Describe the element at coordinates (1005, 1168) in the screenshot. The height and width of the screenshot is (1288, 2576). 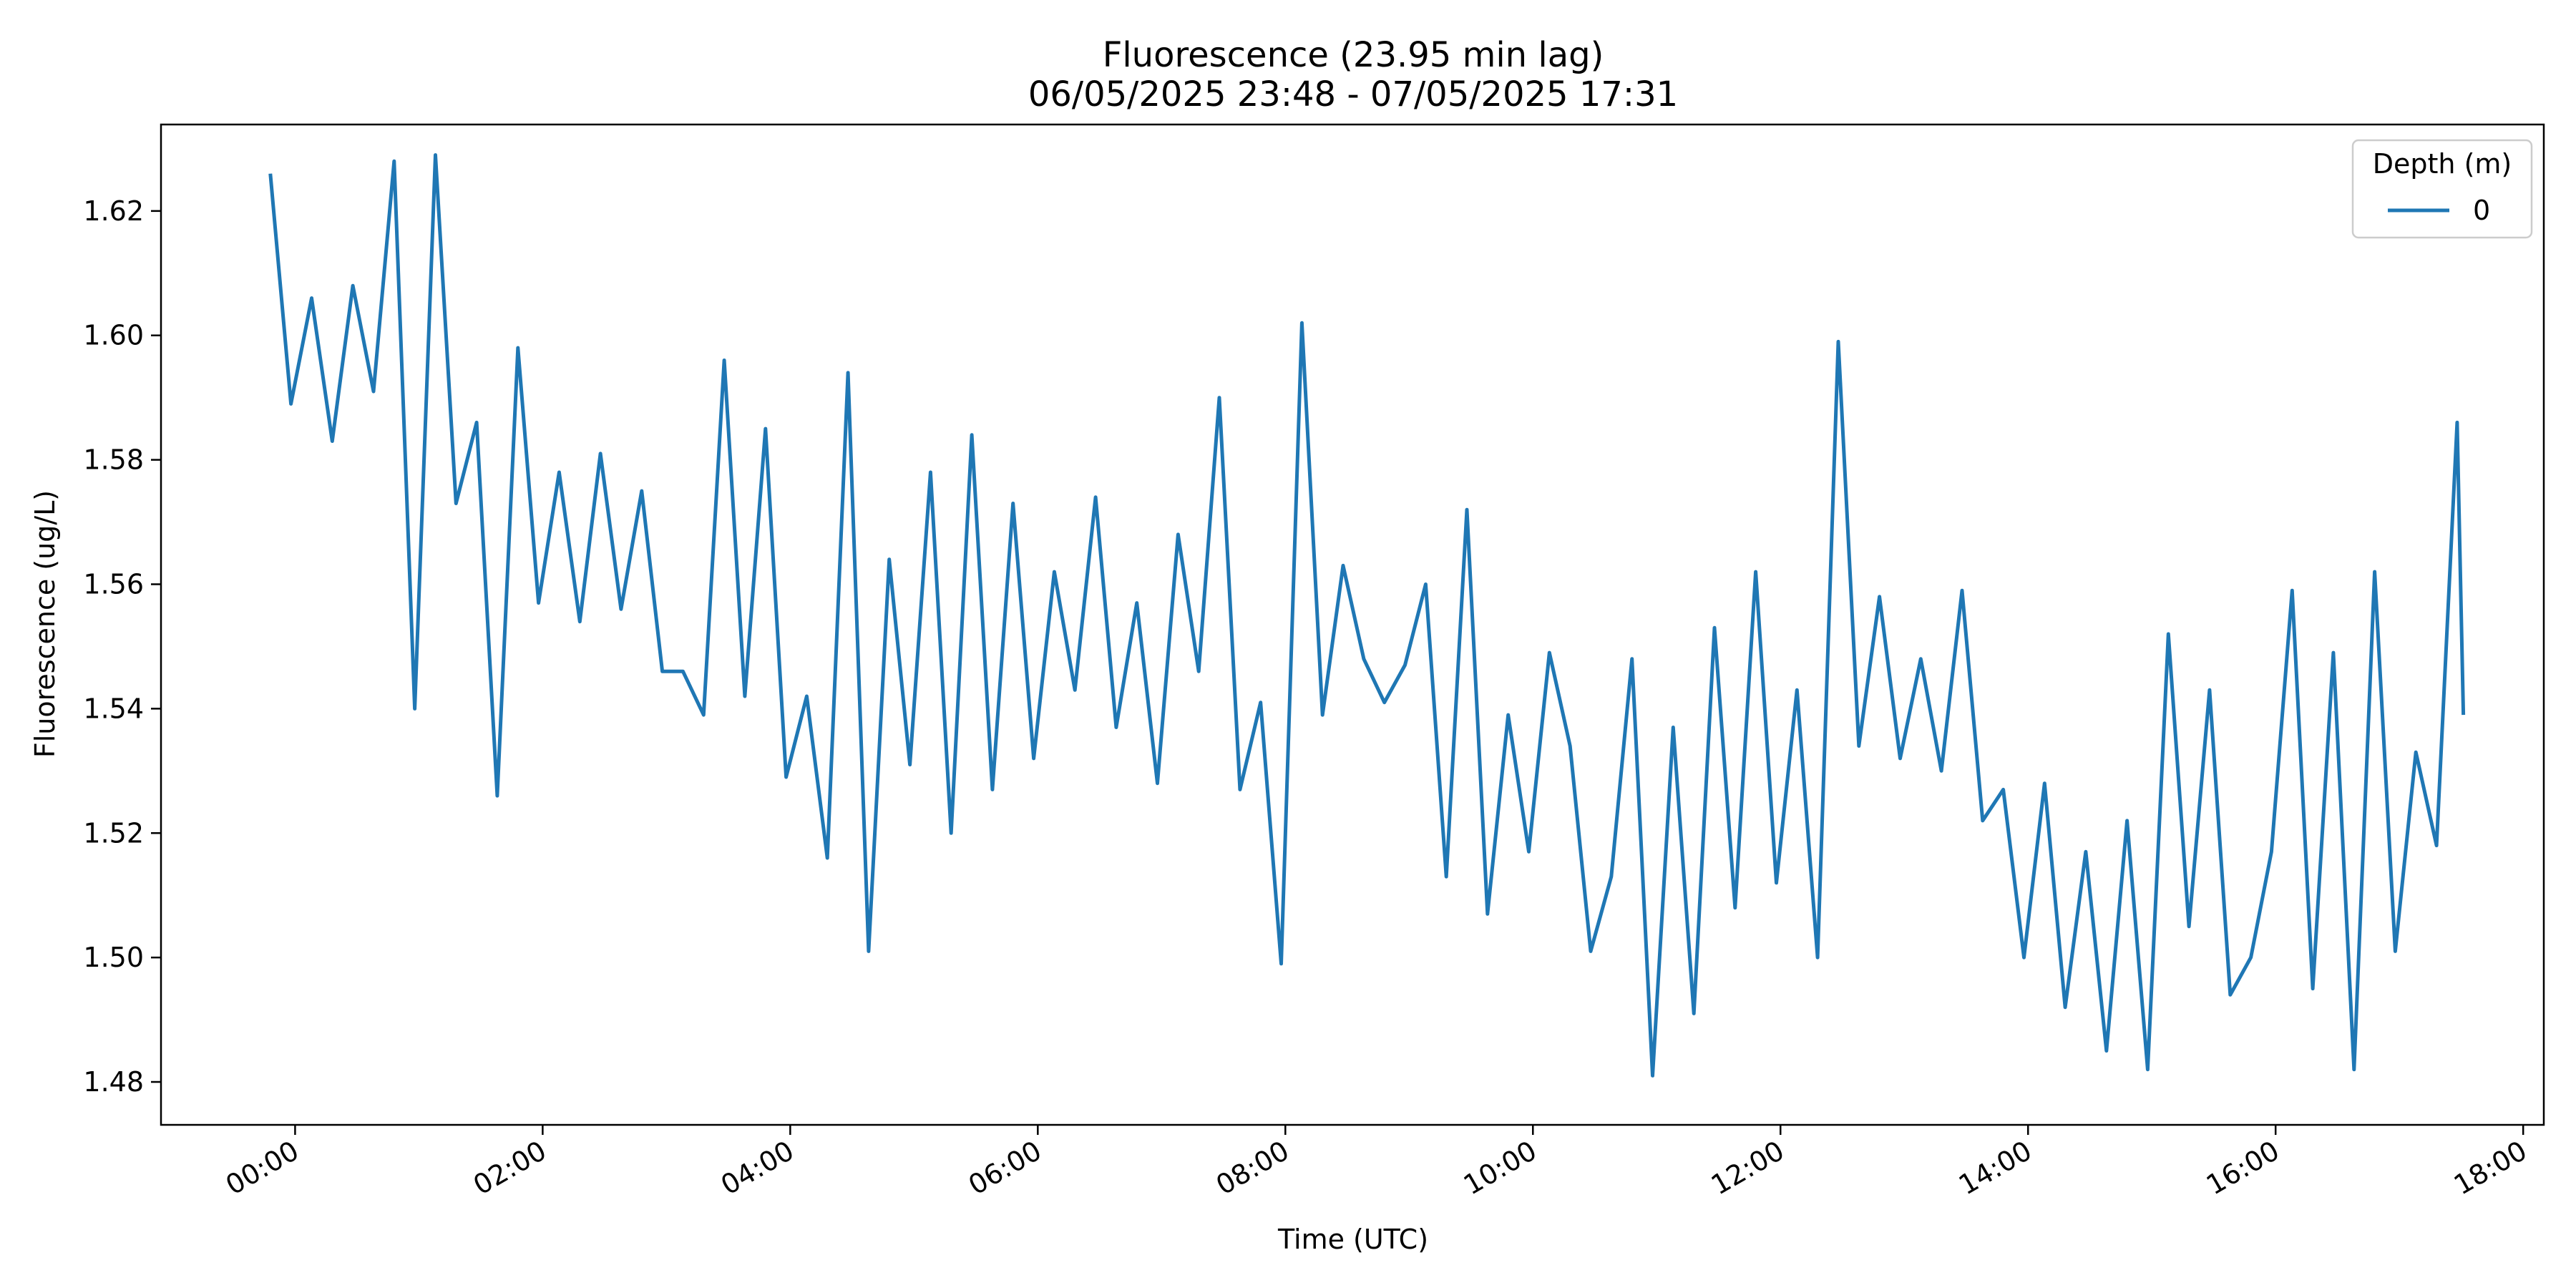
I see `x-tick-label: 06:00` at that location.